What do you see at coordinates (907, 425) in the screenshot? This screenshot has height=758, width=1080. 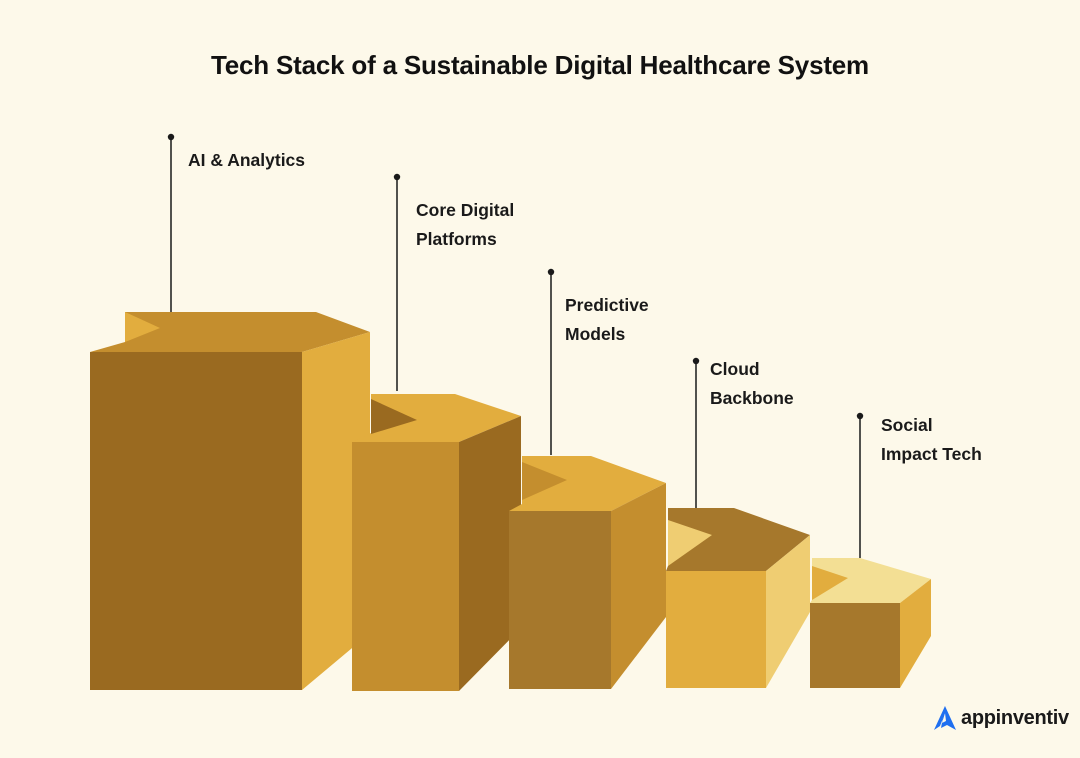 I see `label-line: Social` at bounding box center [907, 425].